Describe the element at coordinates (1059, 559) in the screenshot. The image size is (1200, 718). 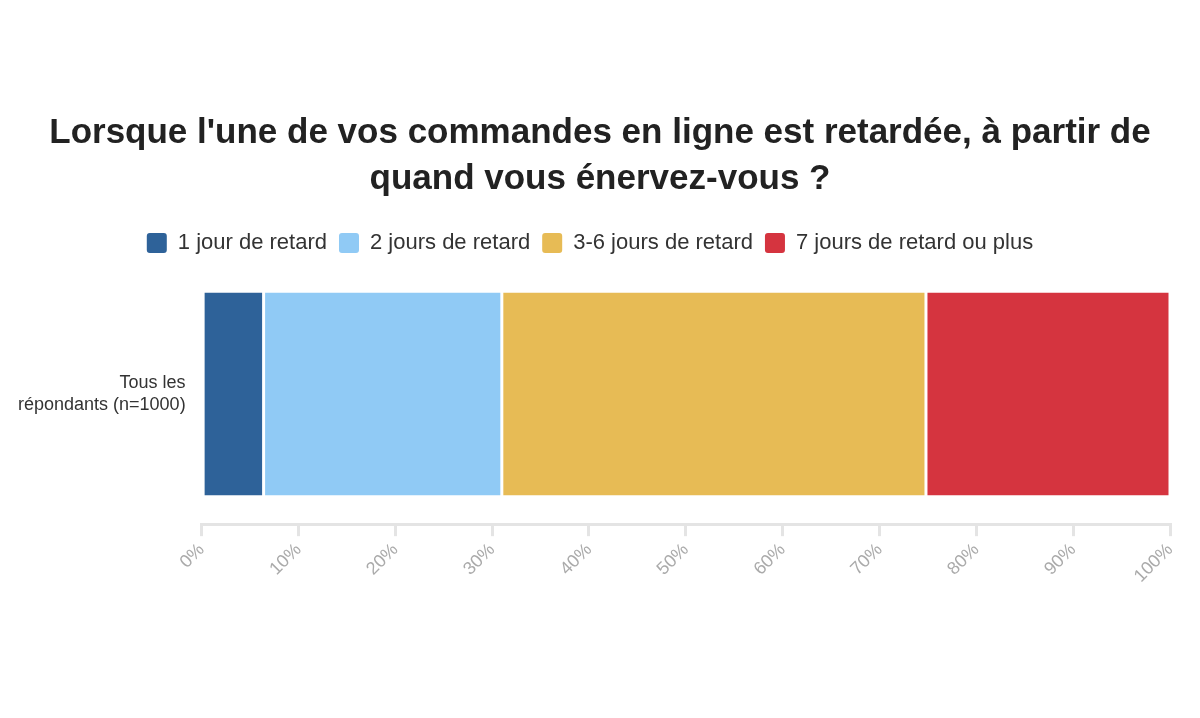
I see `x-tick-label: 90%` at that location.